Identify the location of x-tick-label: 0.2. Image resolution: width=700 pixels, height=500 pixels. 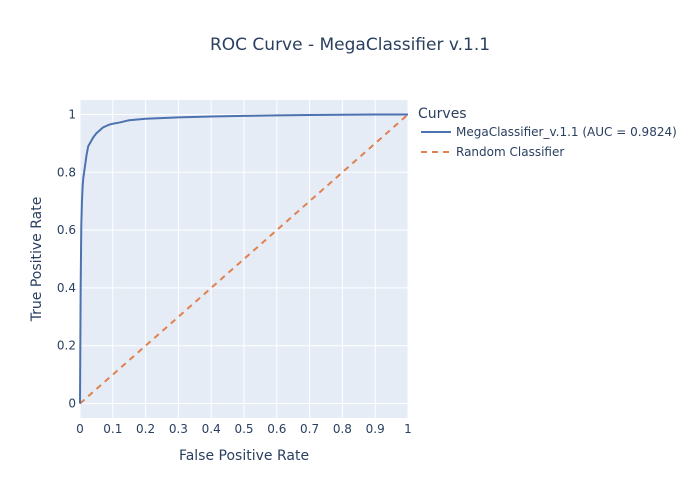
(145, 429).